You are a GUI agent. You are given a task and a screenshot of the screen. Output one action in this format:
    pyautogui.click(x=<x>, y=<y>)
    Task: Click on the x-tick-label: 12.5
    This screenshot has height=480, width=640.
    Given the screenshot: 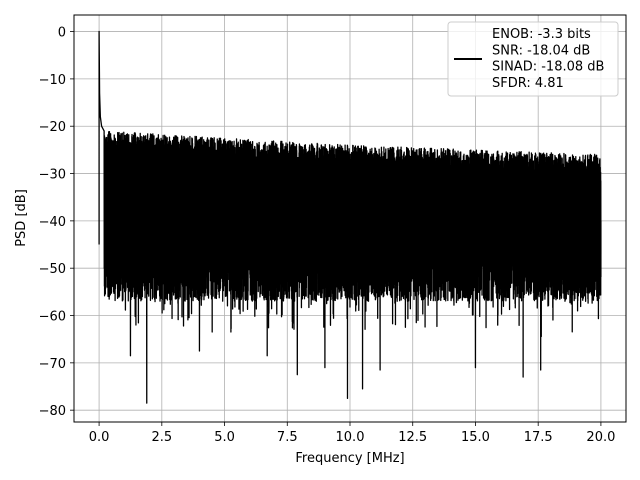 What is the action you would take?
    pyautogui.click(x=412, y=437)
    